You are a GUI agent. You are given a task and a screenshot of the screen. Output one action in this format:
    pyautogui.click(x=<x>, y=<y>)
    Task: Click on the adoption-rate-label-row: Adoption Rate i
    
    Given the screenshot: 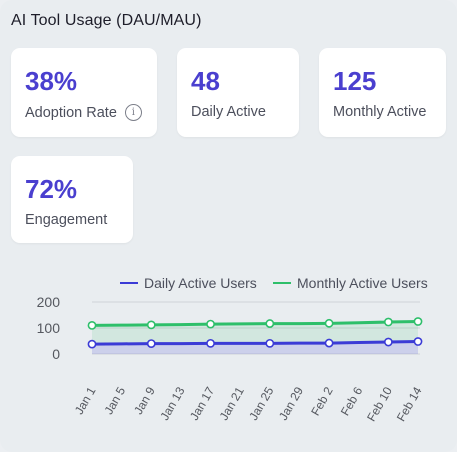 What is the action you would take?
    pyautogui.click(x=83, y=112)
    